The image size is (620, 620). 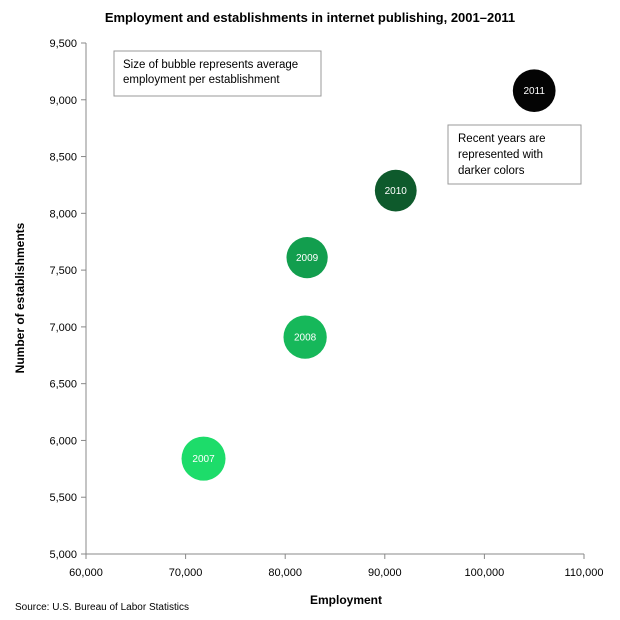 I want to click on bubble-label-2011: 2011, so click(x=534, y=91).